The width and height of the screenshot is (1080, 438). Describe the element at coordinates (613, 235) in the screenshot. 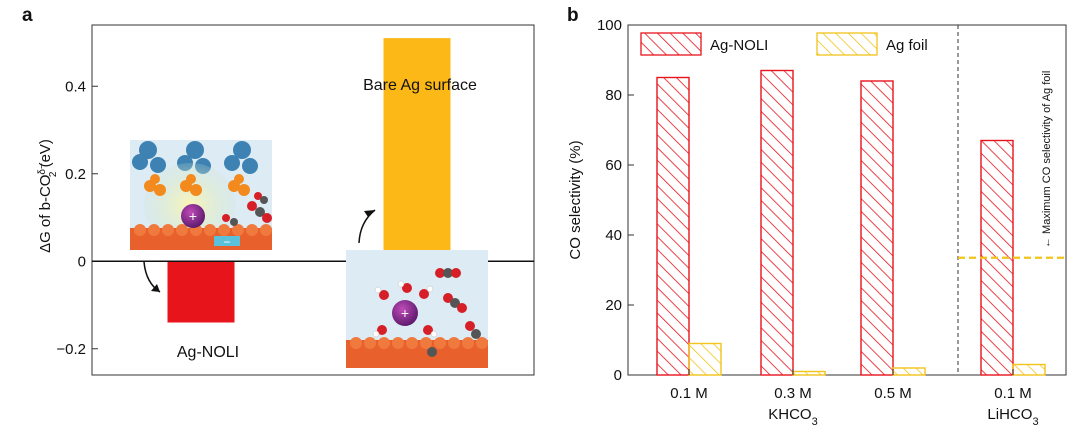

I see `panel-b-y-tick-label: 40` at that location.